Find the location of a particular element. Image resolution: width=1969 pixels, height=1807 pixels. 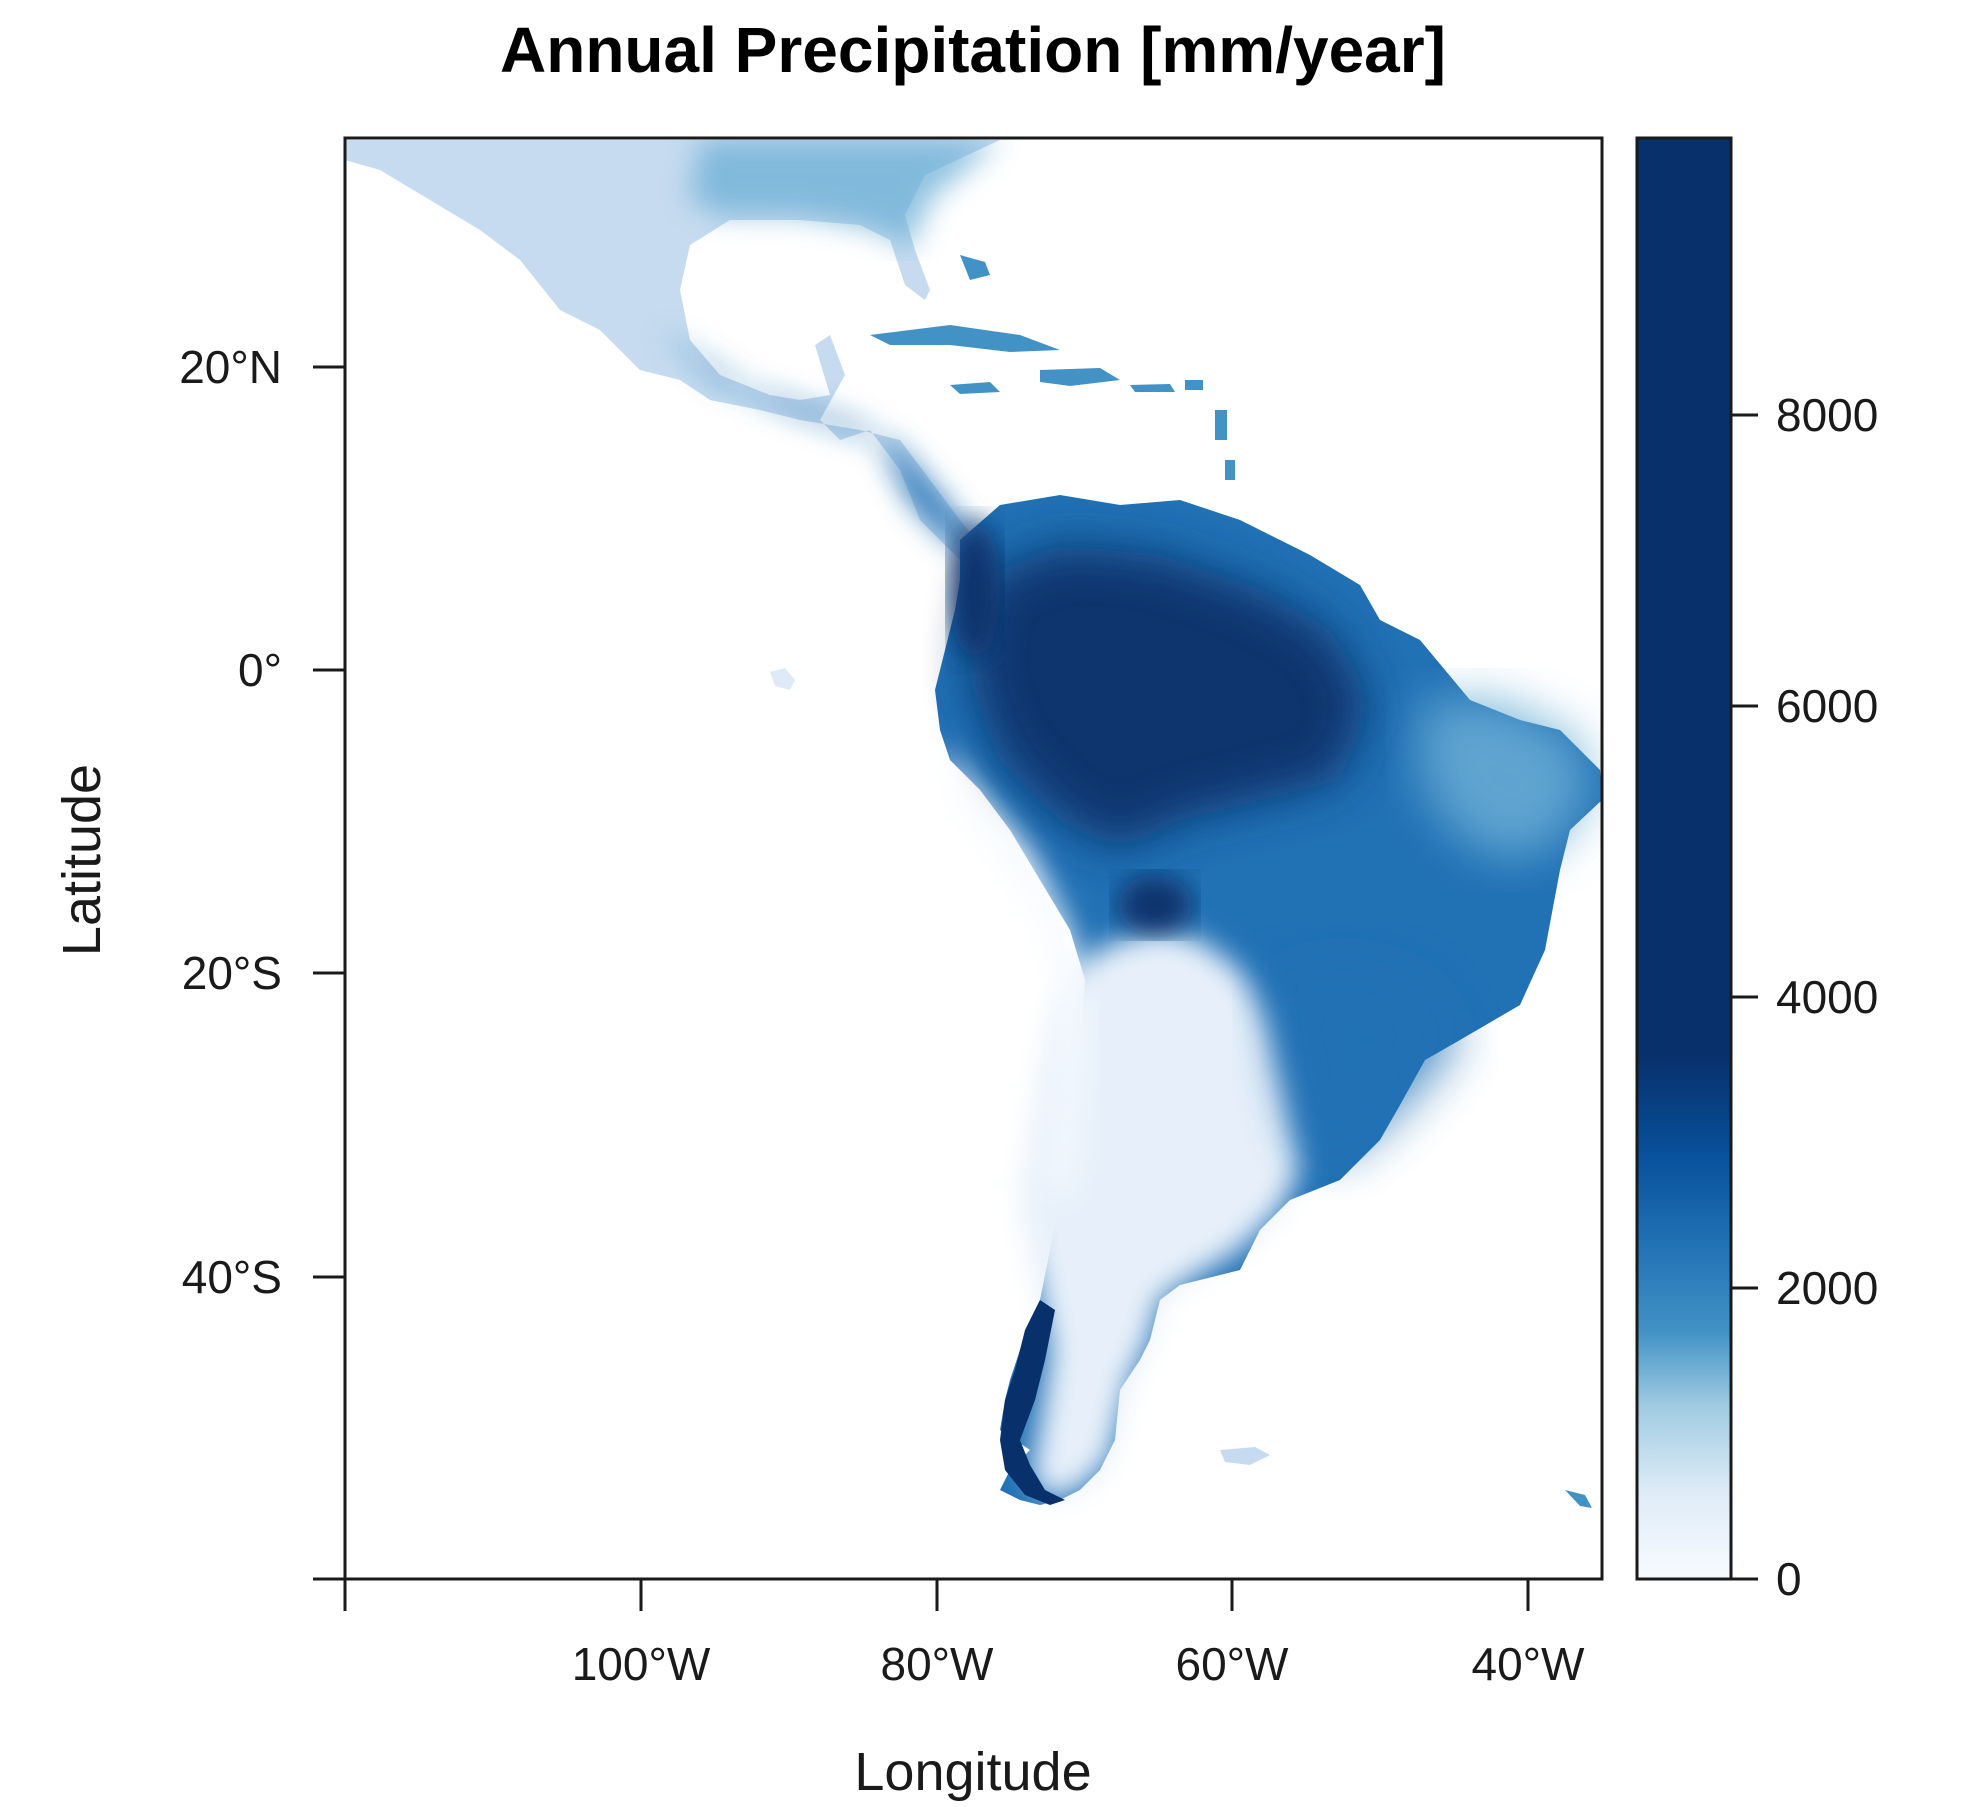

colorbar-tick-label: 4000 is located at coordinates (1827, 997).